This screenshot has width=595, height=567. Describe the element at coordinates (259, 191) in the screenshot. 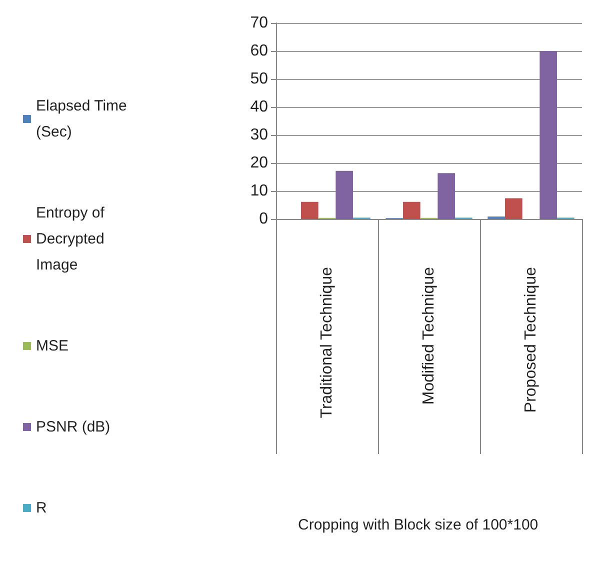

I see `y-tick-label: 10` at that location.